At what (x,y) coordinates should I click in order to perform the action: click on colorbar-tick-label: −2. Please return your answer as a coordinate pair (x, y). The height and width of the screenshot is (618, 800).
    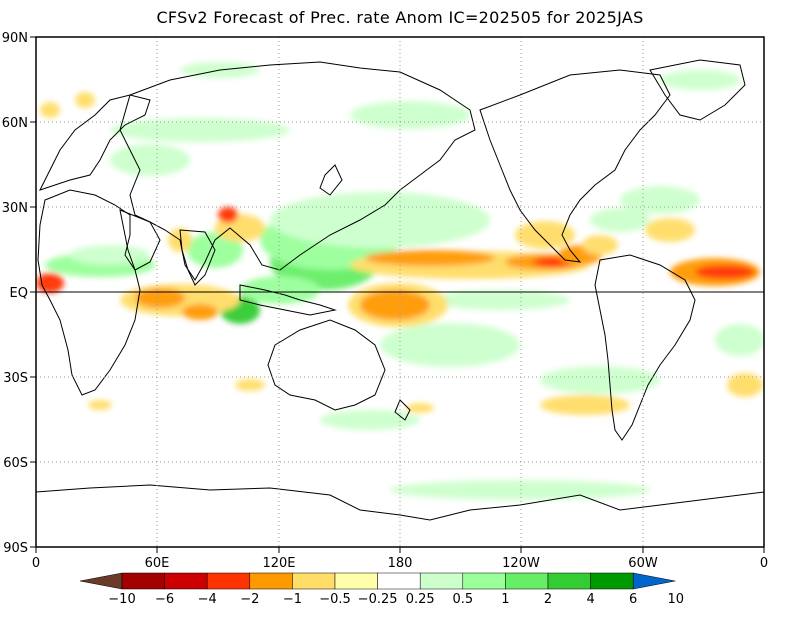
    Looking at the image, I should click on (249, 599).